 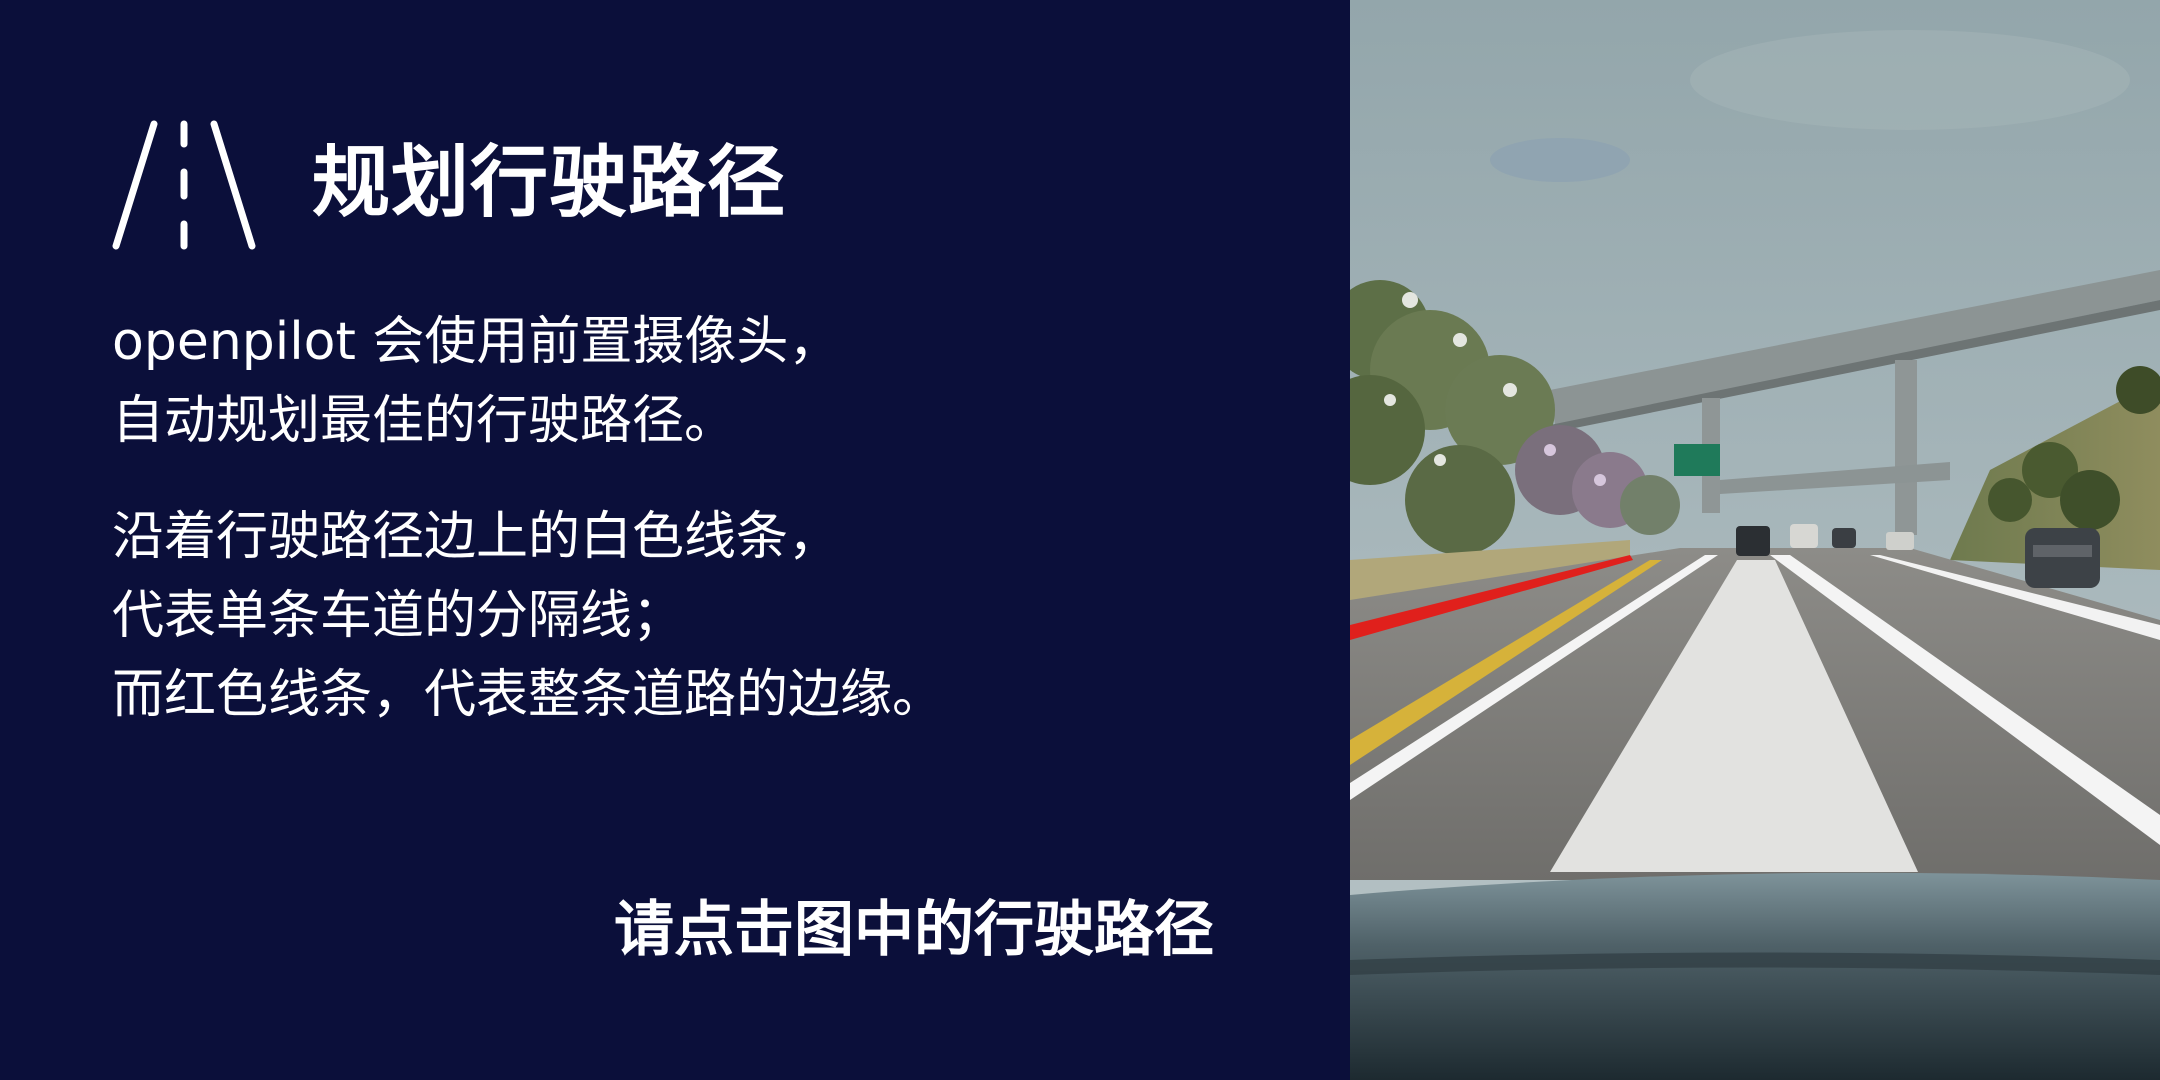 What do you see at coordinates (476, 382) in the screenshot?
I see `description-paragraph-1: openpilot 会使用前置摄像头， 自动规划最佳的行驶路径。` at bounding box center [476, 382].